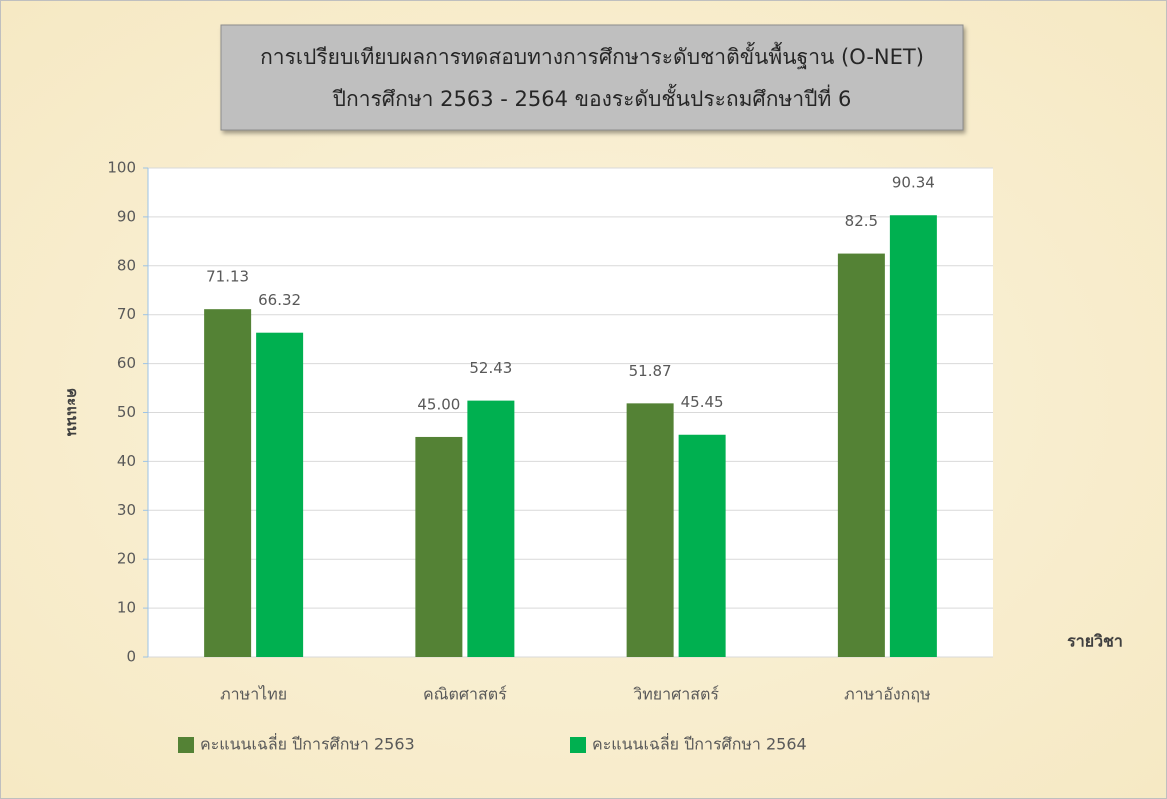 The width and height of the screenshot is (1167, 799). Describe the element at coordinates (126, 265) in the screenshot. I see `y-tick-label: 80` at that location.